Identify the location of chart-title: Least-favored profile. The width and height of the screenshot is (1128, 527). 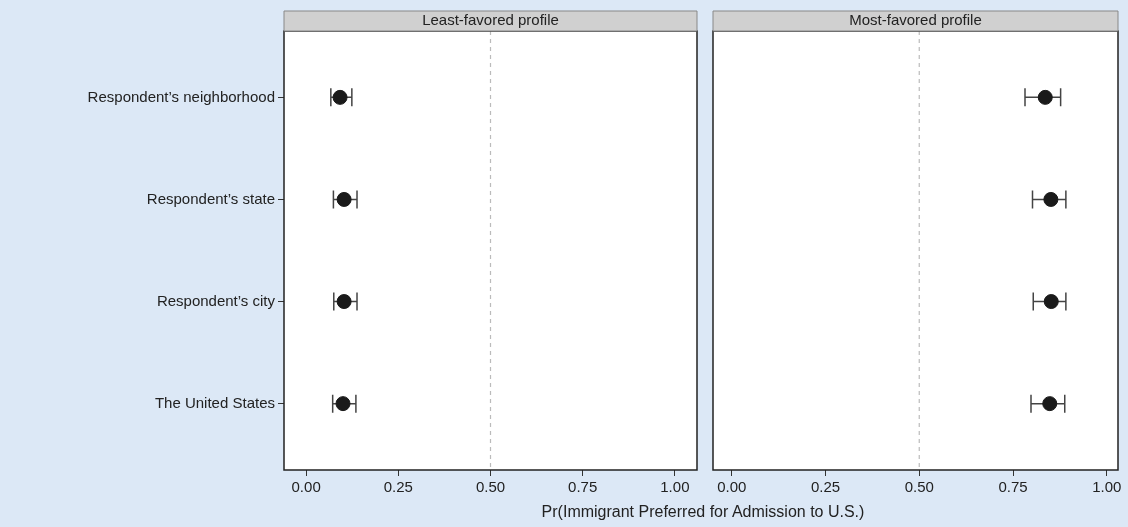
(490, 20).